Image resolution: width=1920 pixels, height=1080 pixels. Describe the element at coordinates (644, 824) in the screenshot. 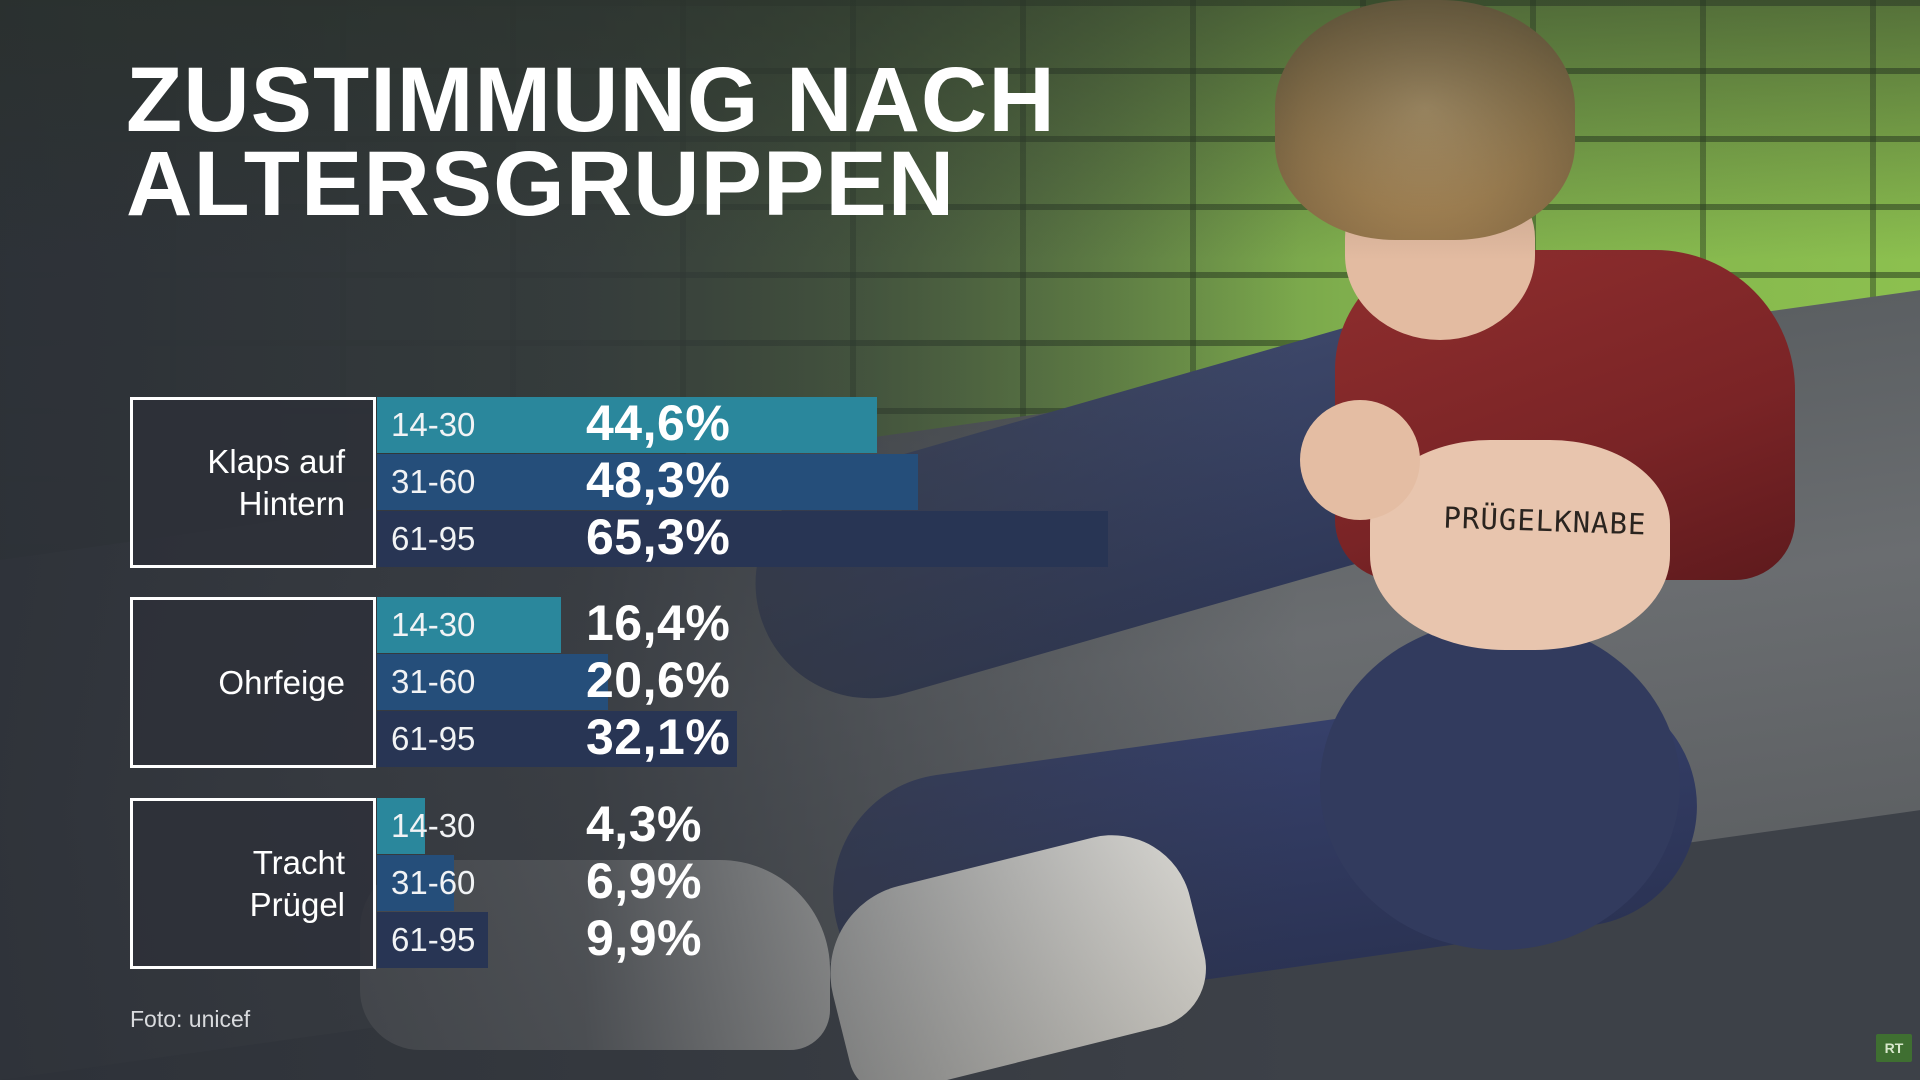

I see `value-label: 4,3%` at that location.